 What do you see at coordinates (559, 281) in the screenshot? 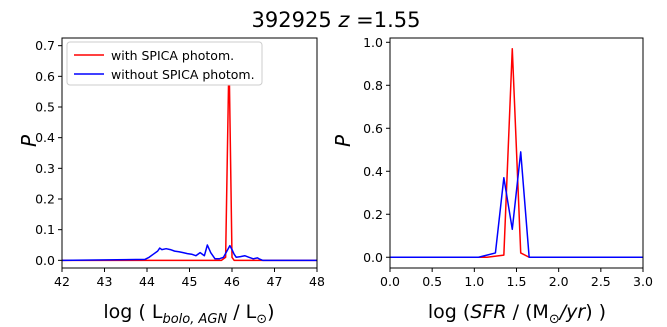
I see `right-x-tick-label: 2.0` at bounding box center [559, 281].